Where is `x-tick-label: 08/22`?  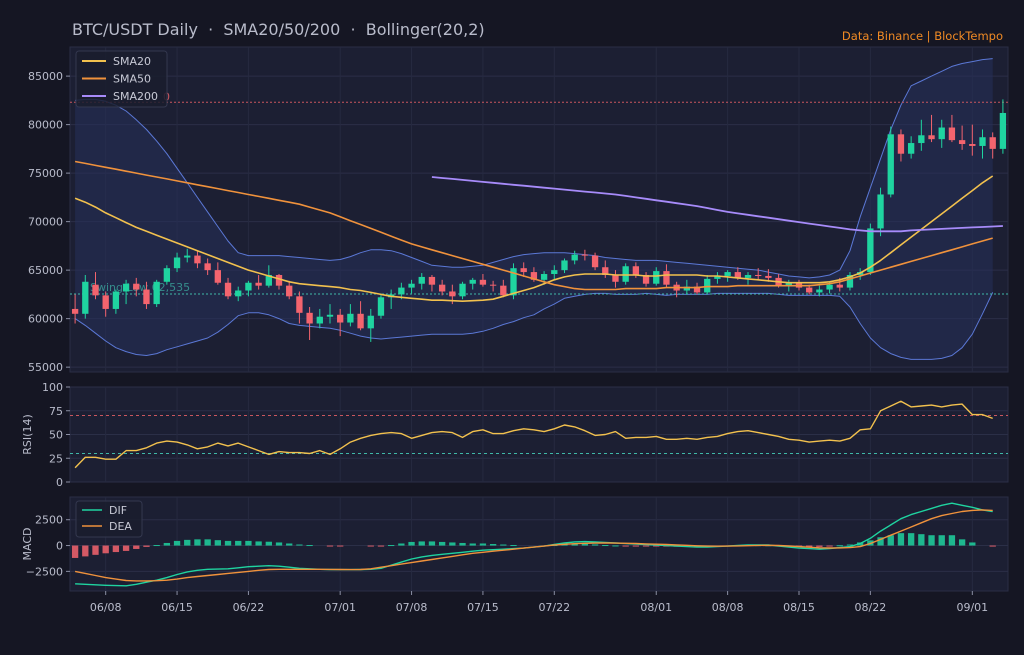
x-tick-label: 08/22 is located at coordinates (871, 607).